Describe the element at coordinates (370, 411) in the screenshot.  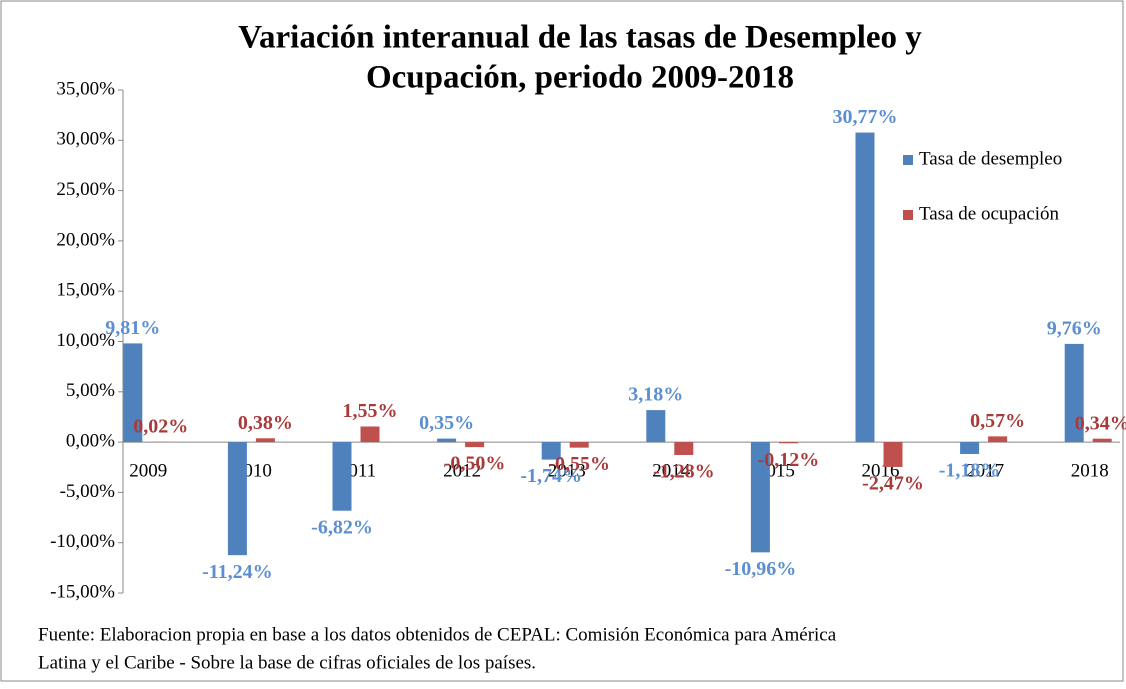
I see `value-label: 1,55%` at that location.